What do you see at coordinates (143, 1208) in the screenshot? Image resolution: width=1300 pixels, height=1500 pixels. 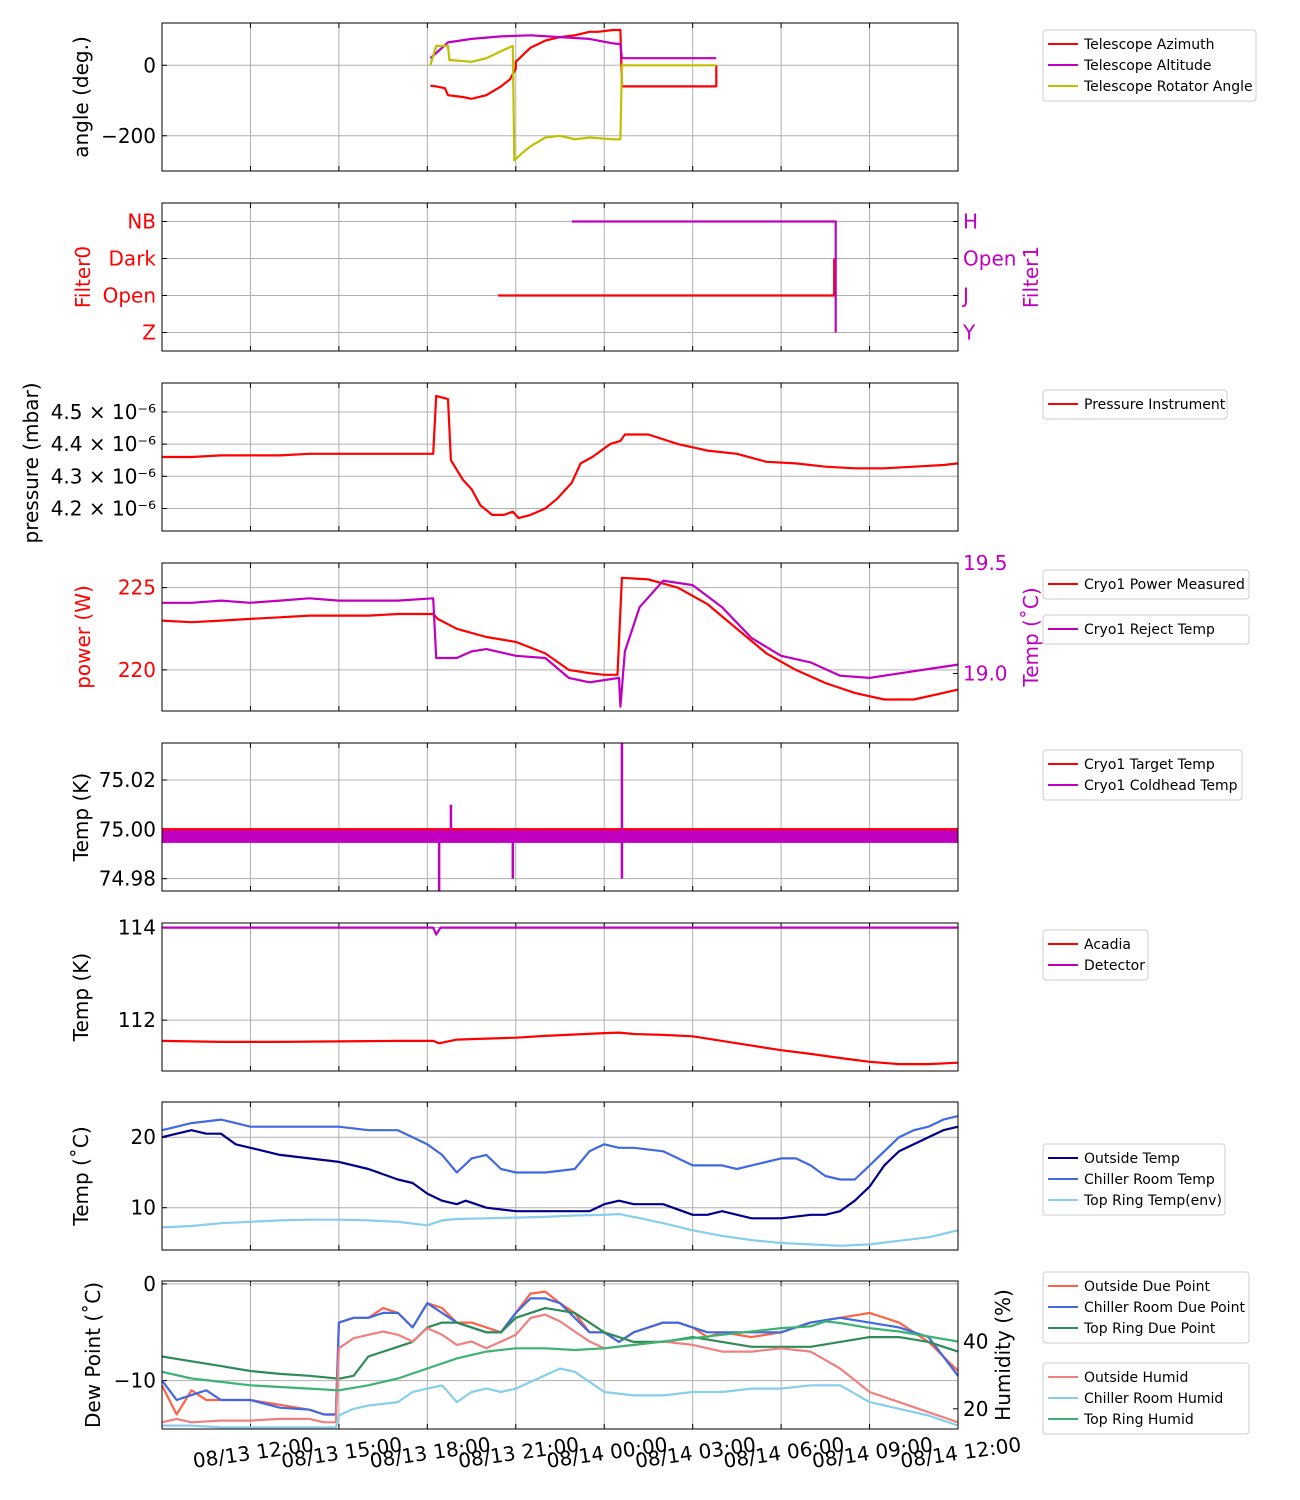 I see `y-tick-label: 10` at bounding box center [143, 1208].